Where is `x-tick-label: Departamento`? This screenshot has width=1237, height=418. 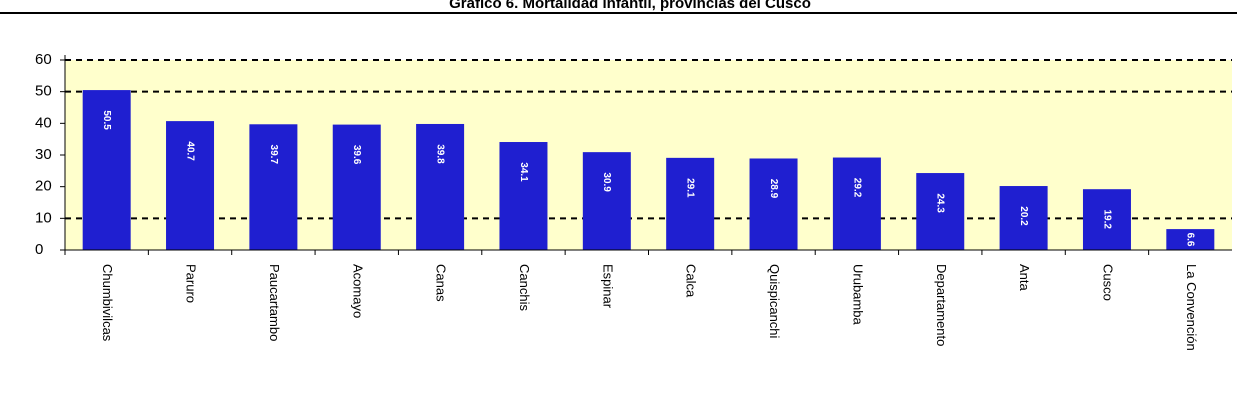
x-tick-label: Departamento is located at coordinates (941, 305).